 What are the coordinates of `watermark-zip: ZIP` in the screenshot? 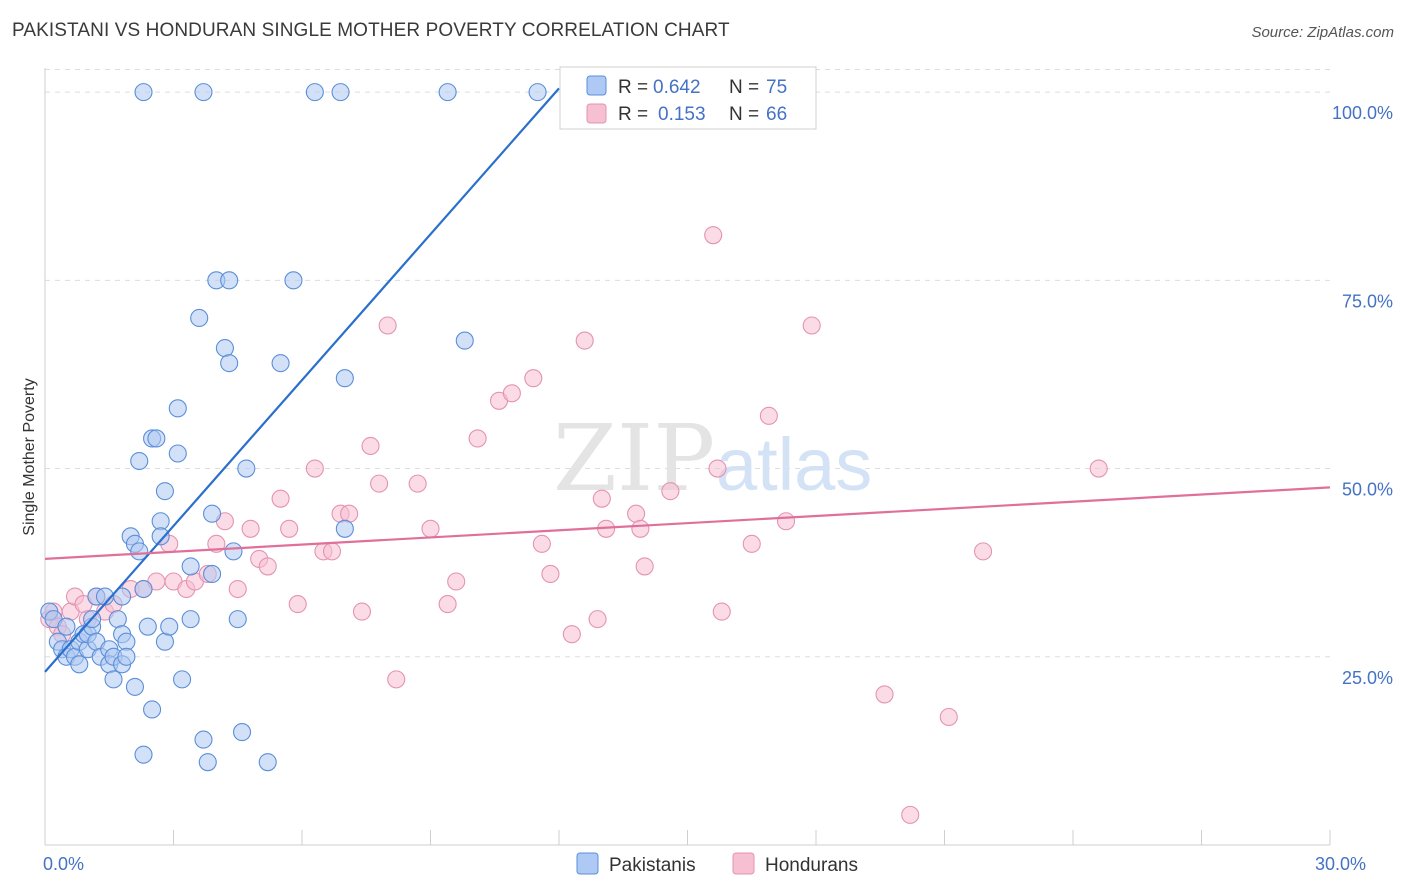 It's located at (634, 458).